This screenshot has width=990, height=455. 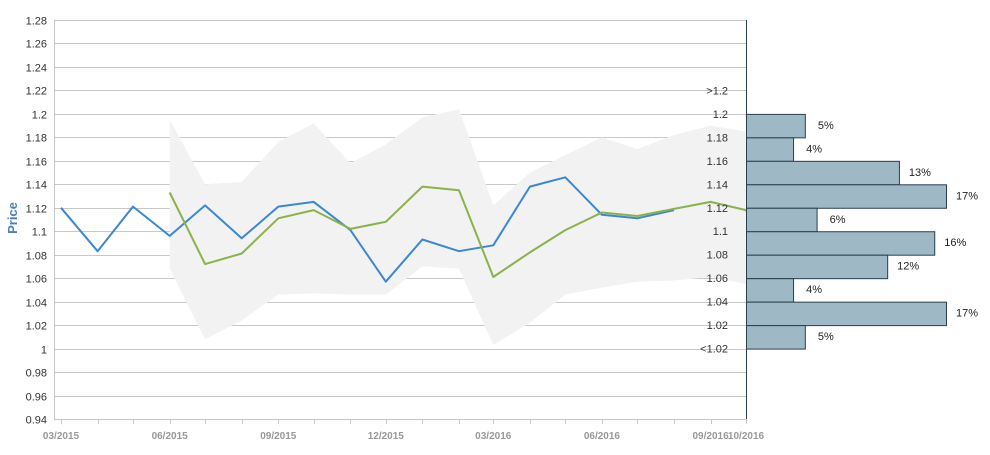 I want to click on y-tick-label: 1.22, so click(x=36, y=92).